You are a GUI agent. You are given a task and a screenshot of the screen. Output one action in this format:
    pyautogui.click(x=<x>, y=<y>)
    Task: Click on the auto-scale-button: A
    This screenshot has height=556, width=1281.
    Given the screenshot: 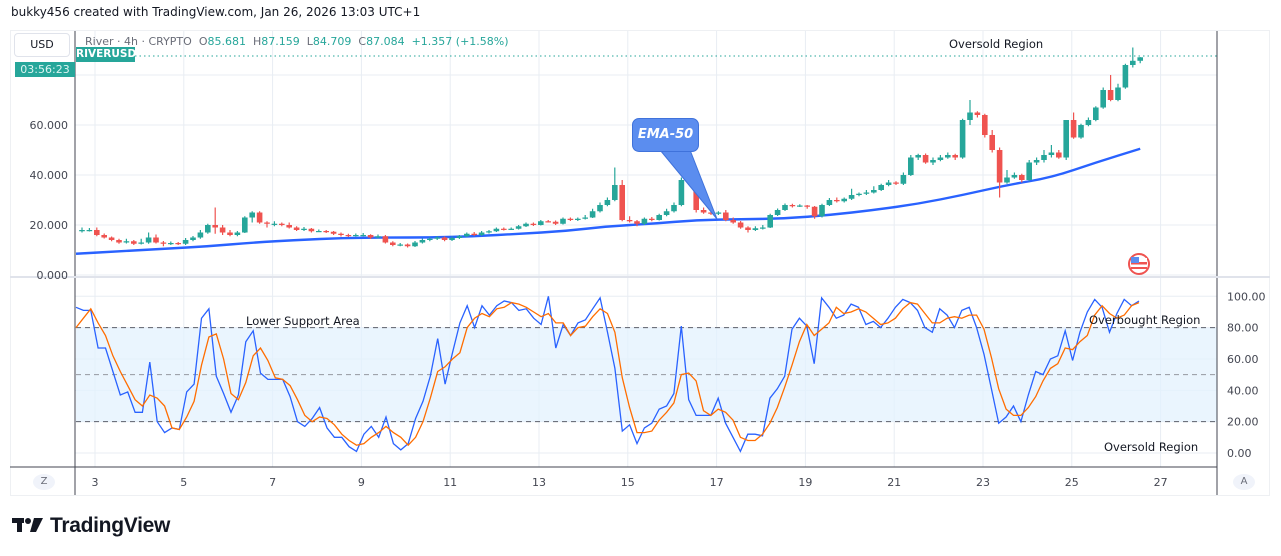 What is the action you would take?
    pyautogui.click(x=1244, y=482)
    